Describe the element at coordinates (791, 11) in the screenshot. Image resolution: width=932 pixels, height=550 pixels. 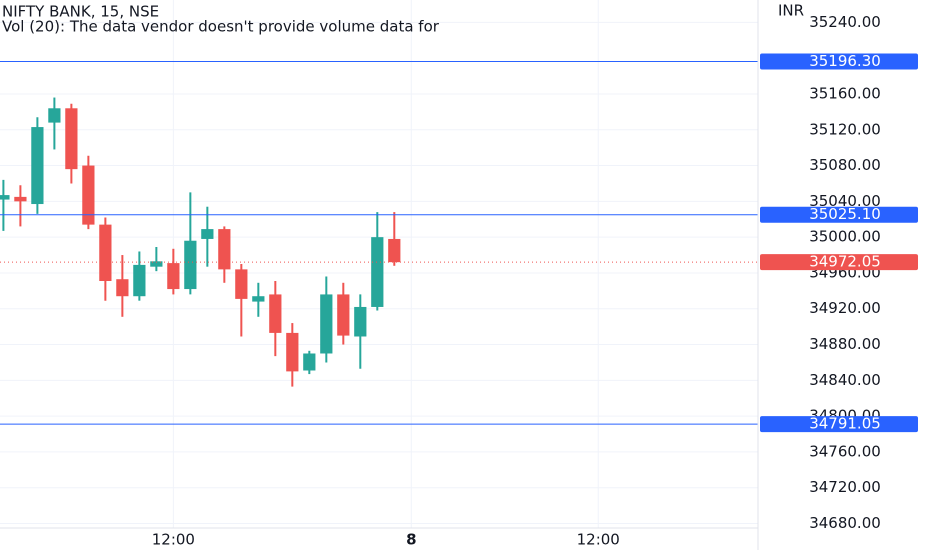
I see `currency: INR` at that location.